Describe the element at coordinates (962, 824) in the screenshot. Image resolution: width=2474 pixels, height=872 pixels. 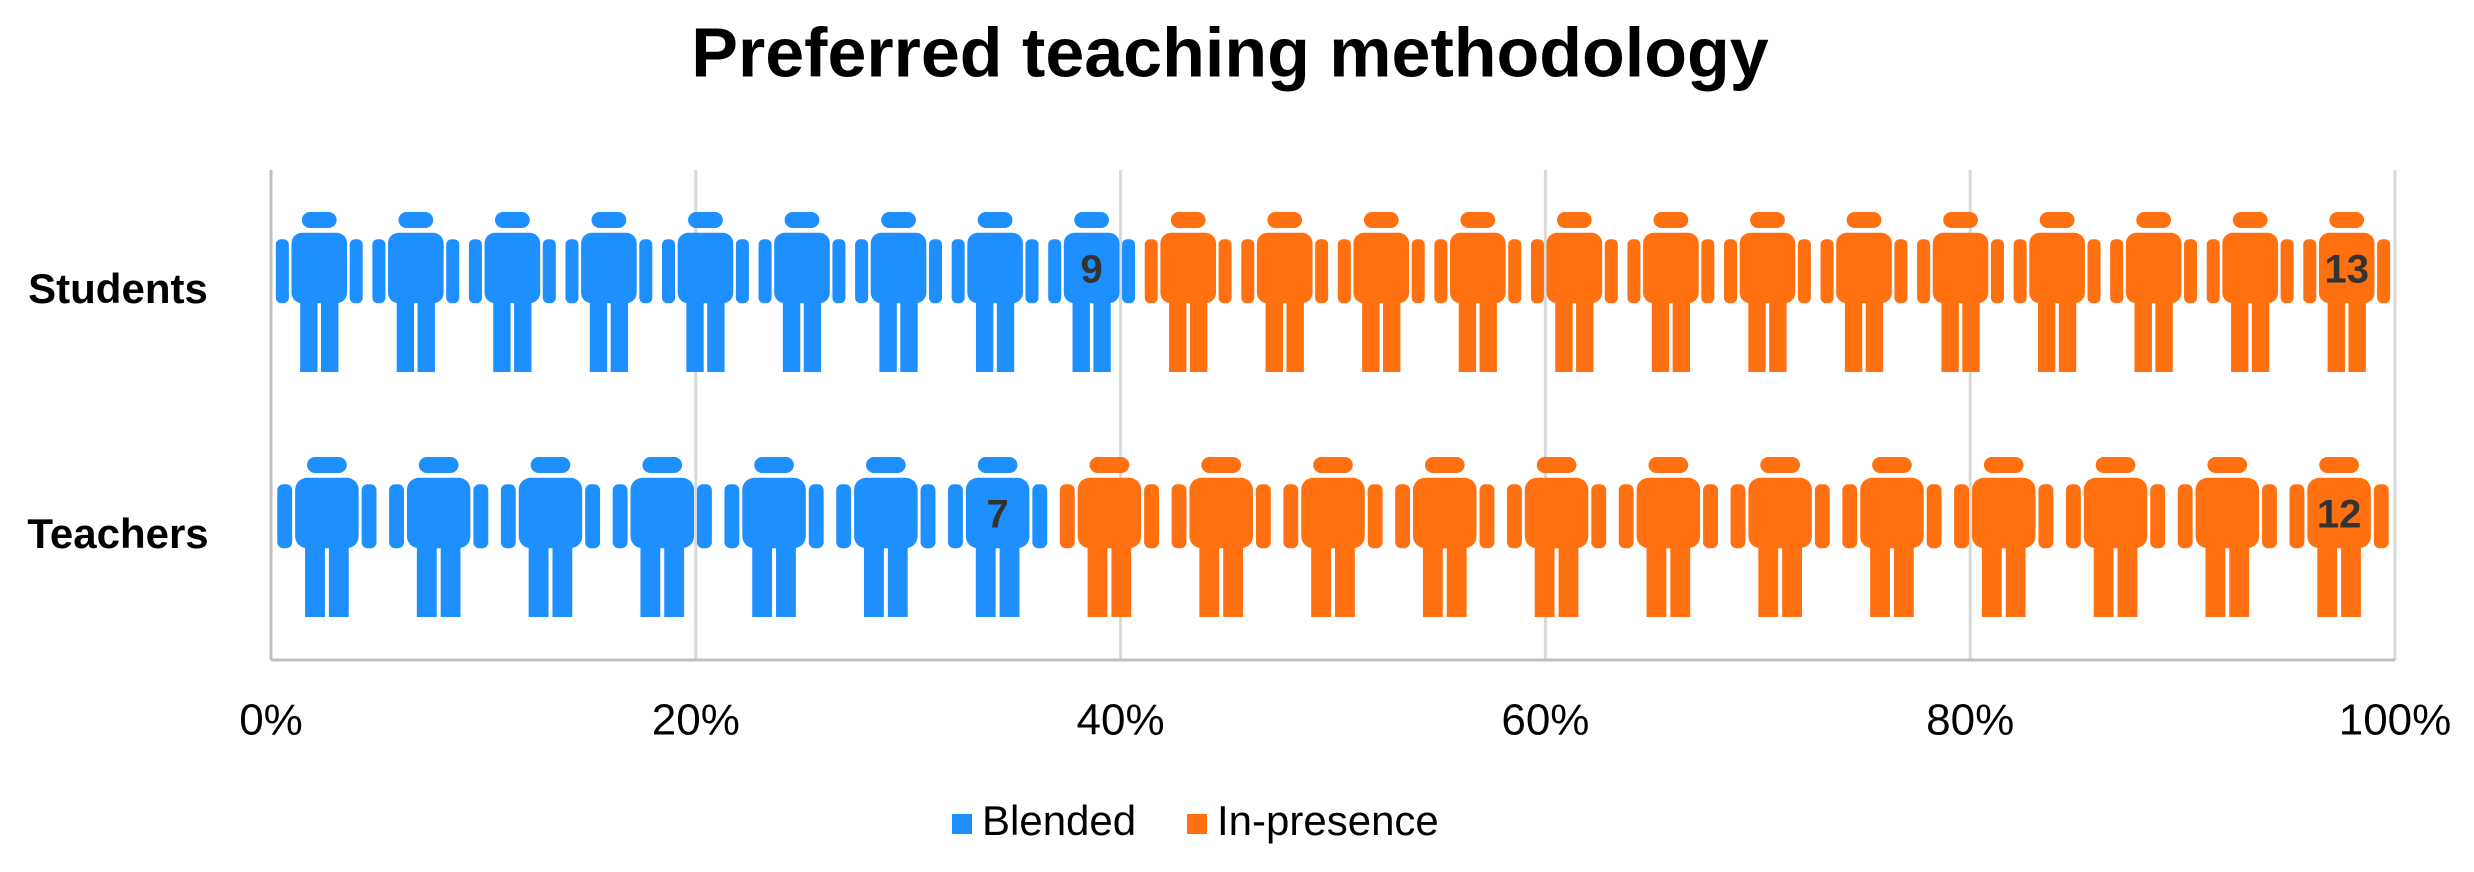
I see `legend-swatch` at that location.